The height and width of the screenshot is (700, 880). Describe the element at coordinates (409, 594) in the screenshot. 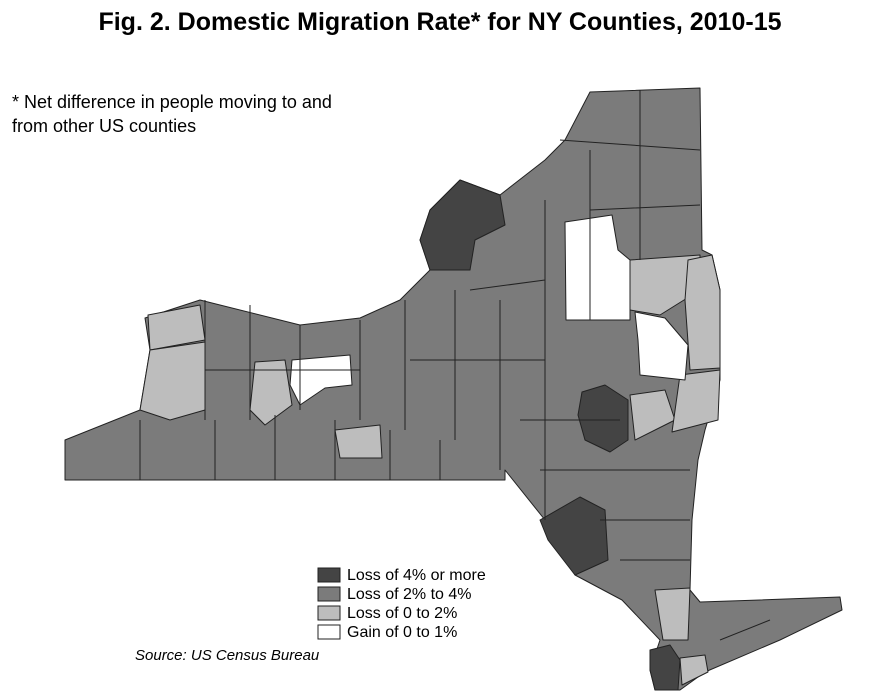

I see `legend-label: Loss of 2% to 4%` at that location.